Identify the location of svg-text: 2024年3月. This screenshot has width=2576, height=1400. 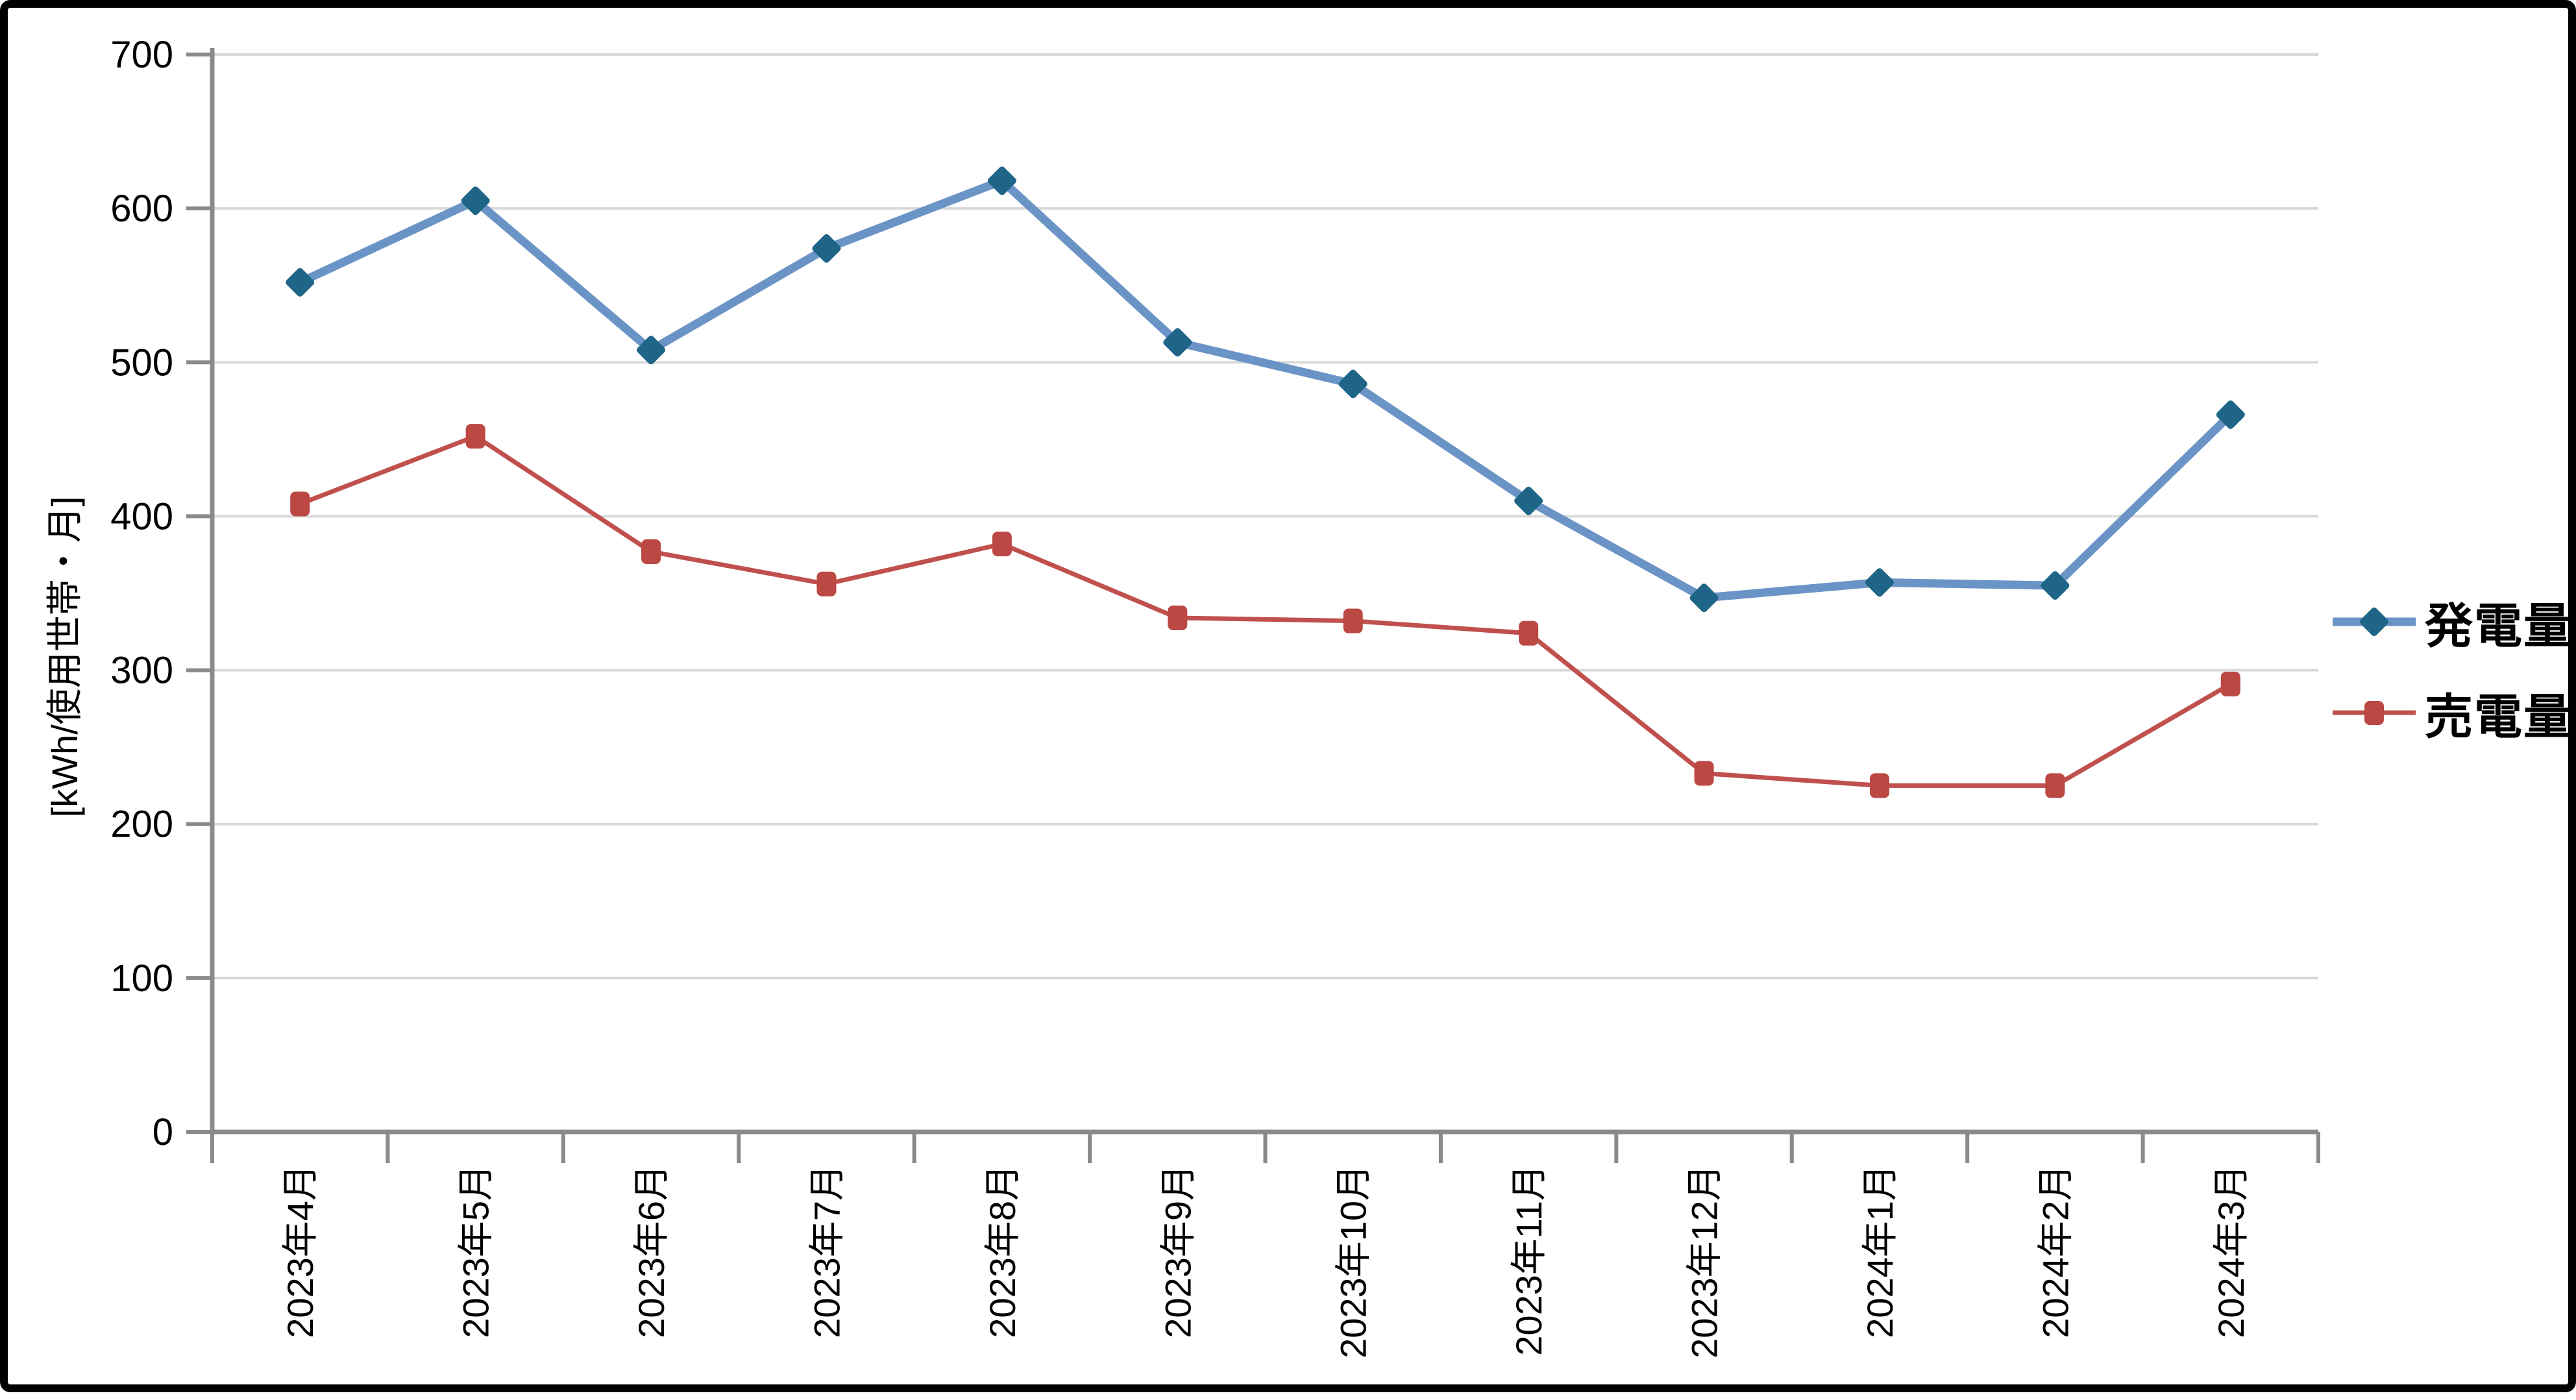
(2231, 1251).